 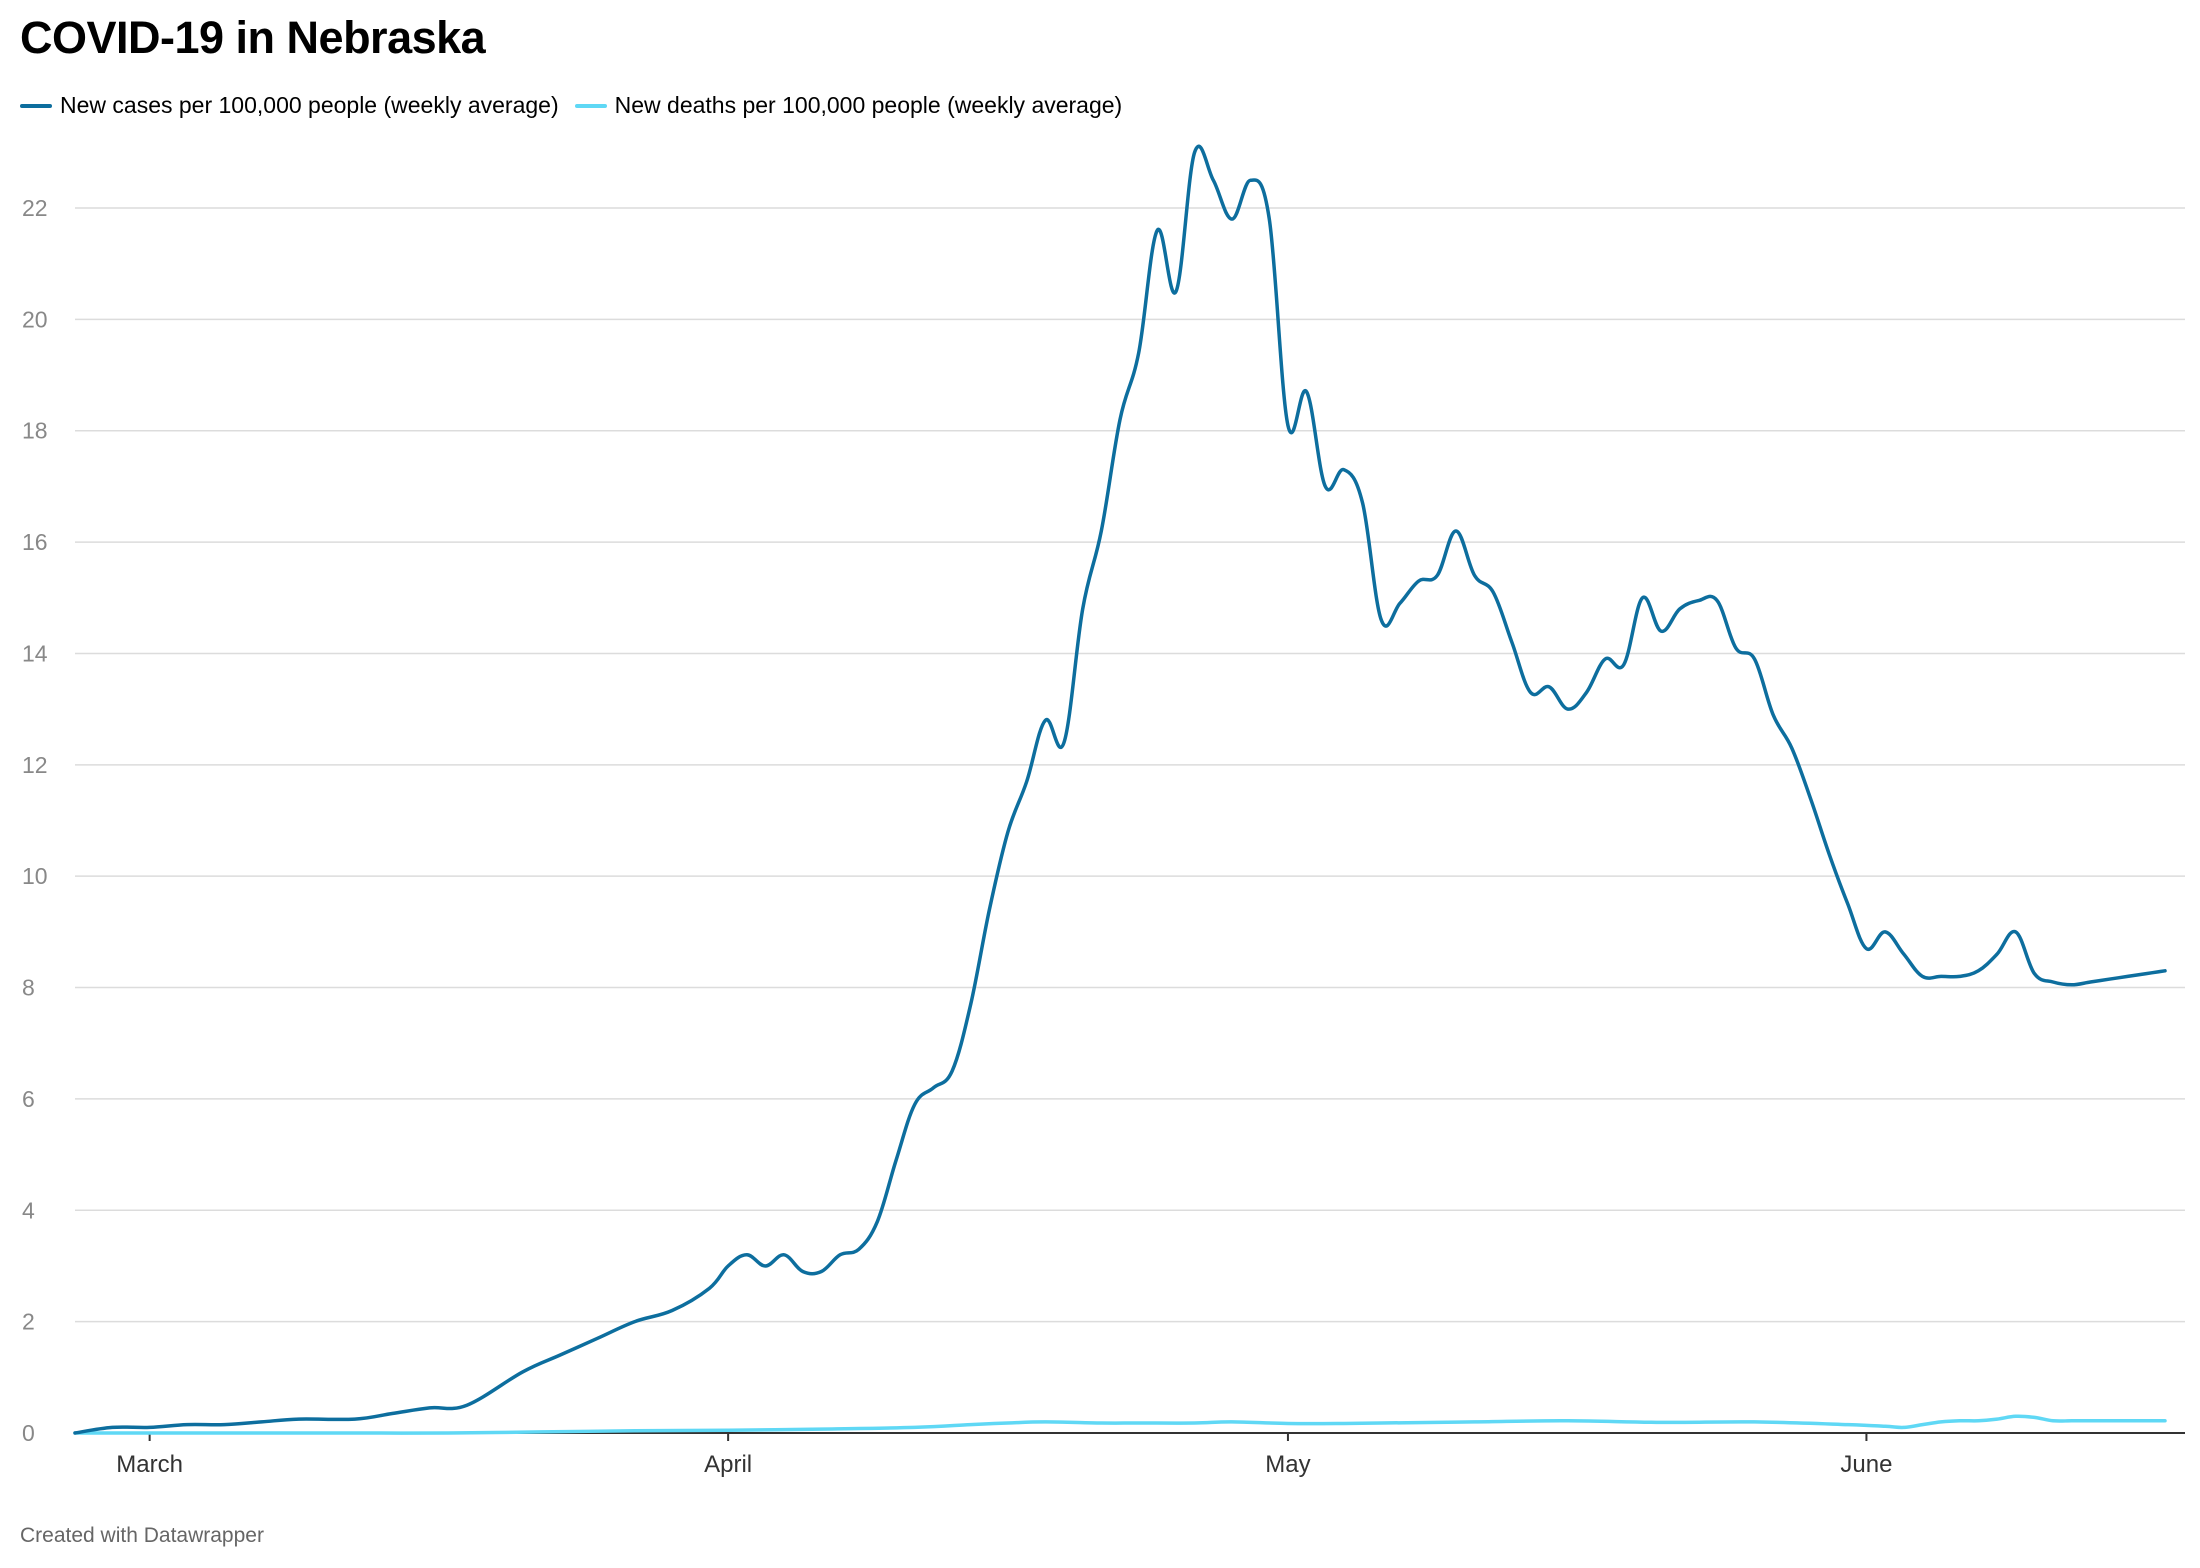 I want to click on y-tick-label: 10, so click(x=35, y=876).